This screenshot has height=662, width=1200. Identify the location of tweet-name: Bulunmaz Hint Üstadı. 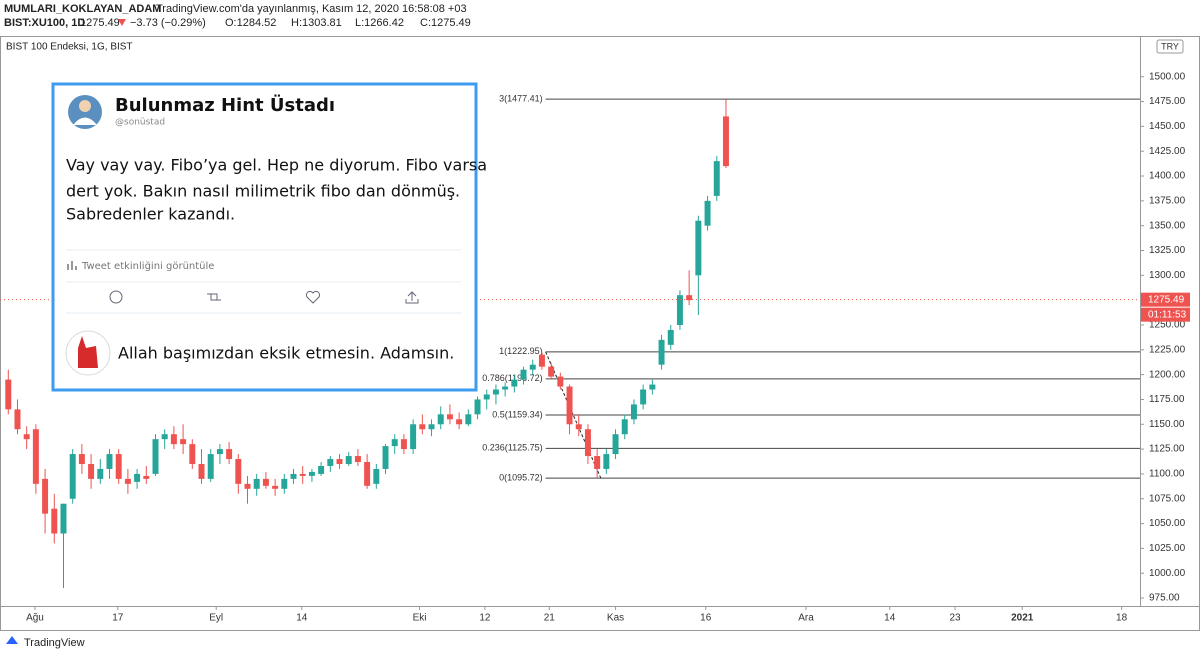
(225, 105).